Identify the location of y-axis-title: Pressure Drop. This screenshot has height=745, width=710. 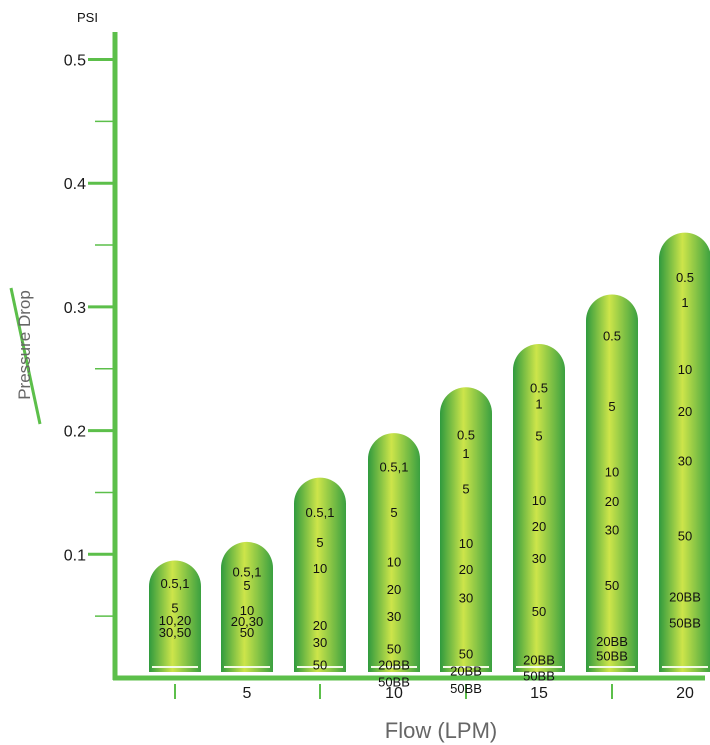
(24, 345).